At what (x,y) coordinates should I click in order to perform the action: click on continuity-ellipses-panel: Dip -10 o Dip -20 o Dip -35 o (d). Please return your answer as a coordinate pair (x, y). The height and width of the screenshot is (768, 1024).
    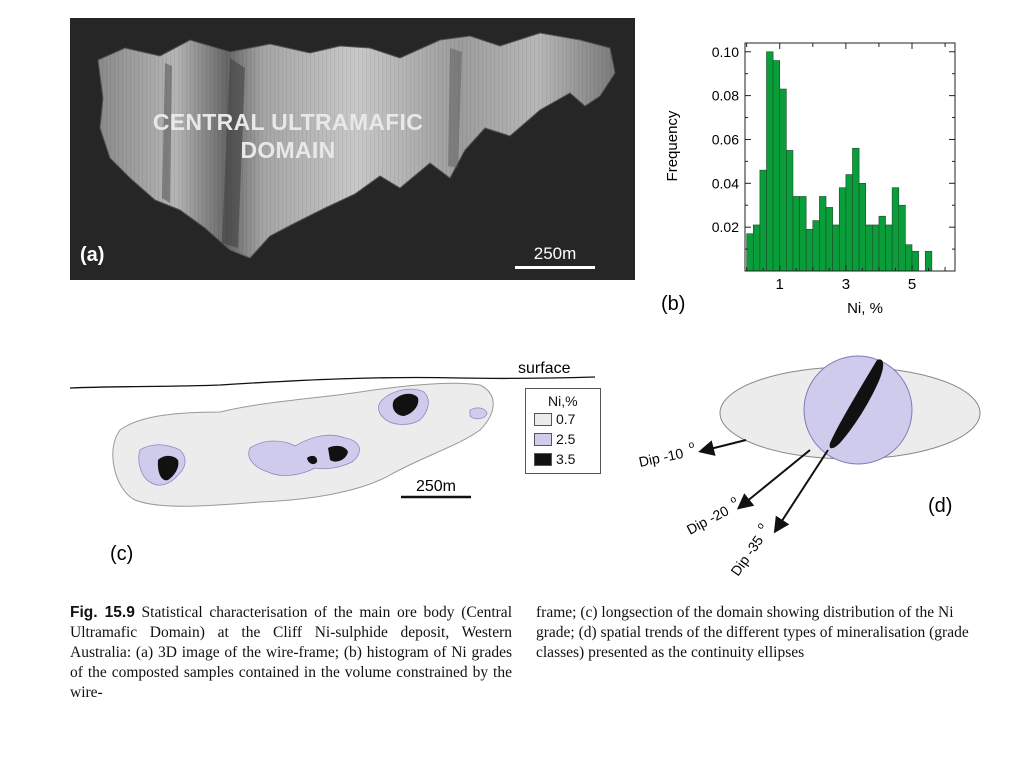
    Looking at the image, I should click on (810, 475).